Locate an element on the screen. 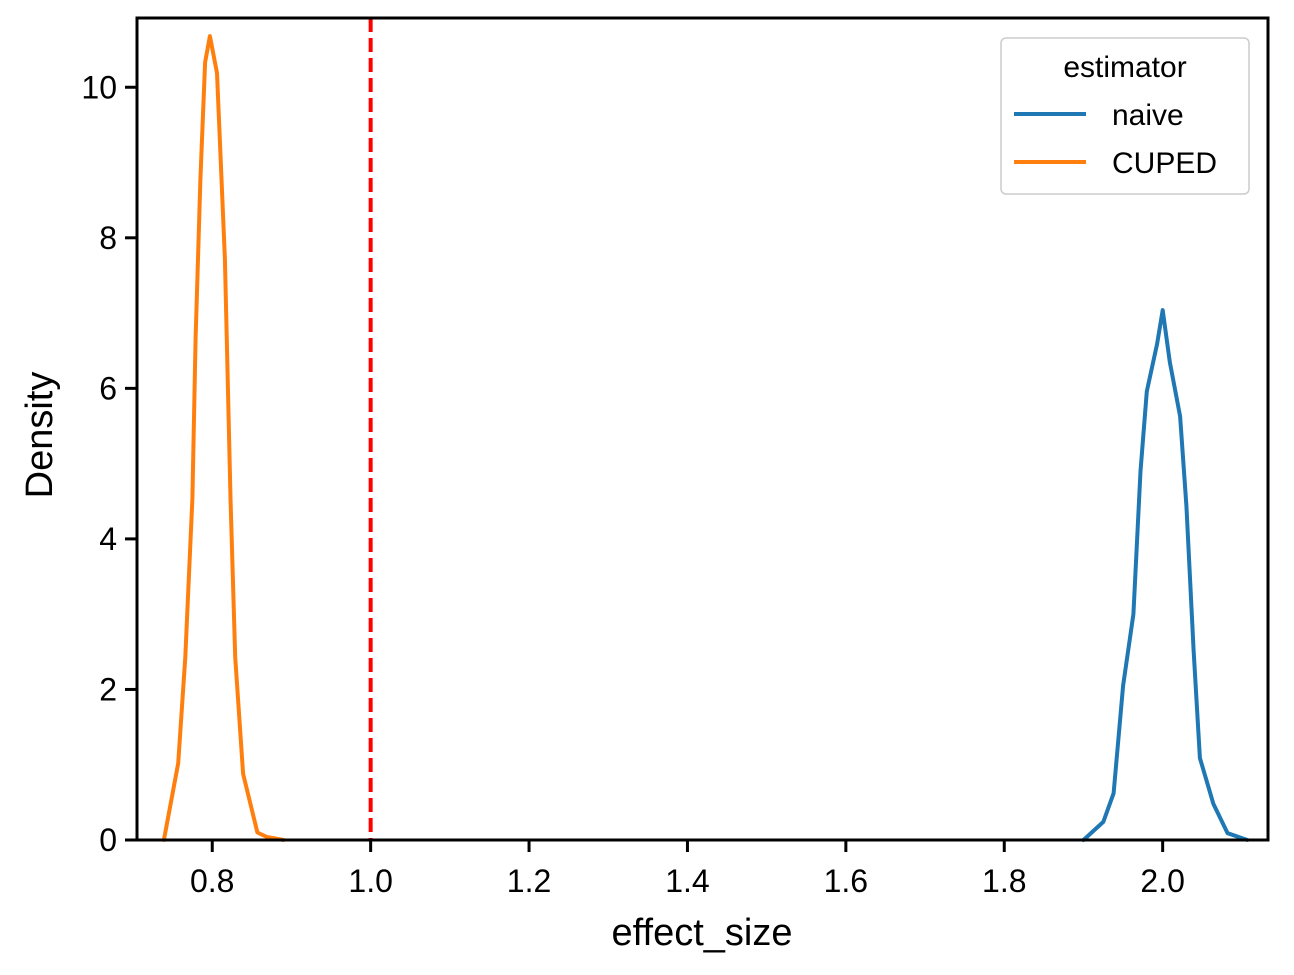 This screenshot has height=975, width=1294. y-tick-label: 10 is located at coordinates (99, 87).